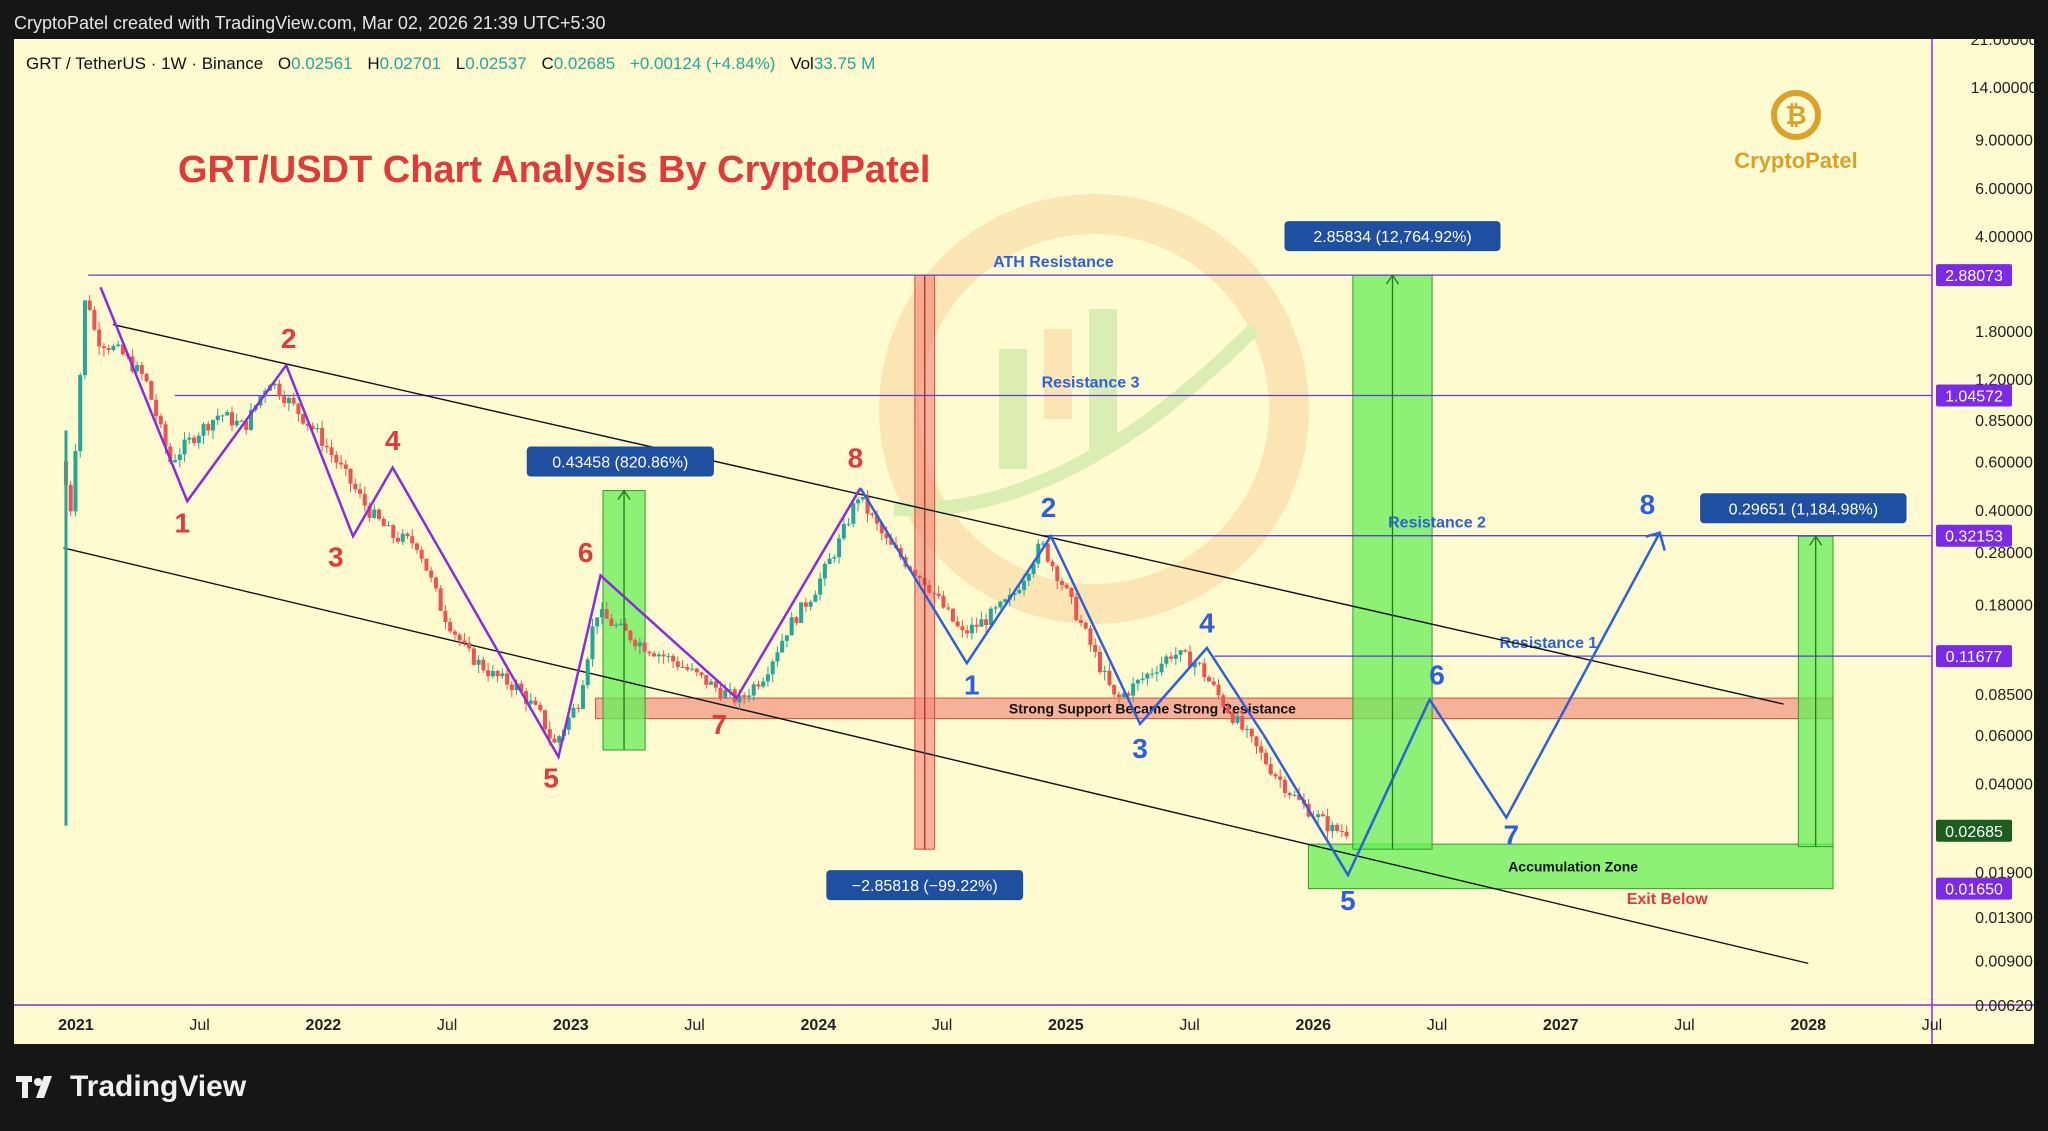 Image resolution: width=2048 pixels, height=1131 pixels. Describe the element at coordinates (324, 1025) in the screenshot. I see `x-tick-label: 2022` at that location.